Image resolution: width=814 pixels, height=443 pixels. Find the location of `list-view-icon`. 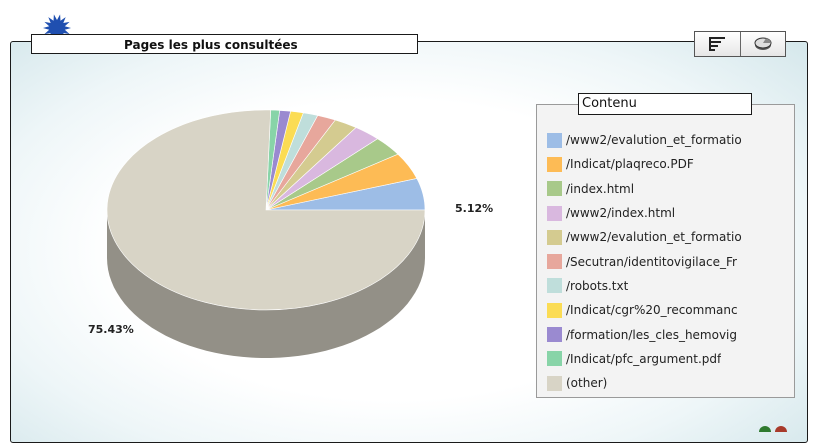

list-view-icon is located at coordinates (717, 44).